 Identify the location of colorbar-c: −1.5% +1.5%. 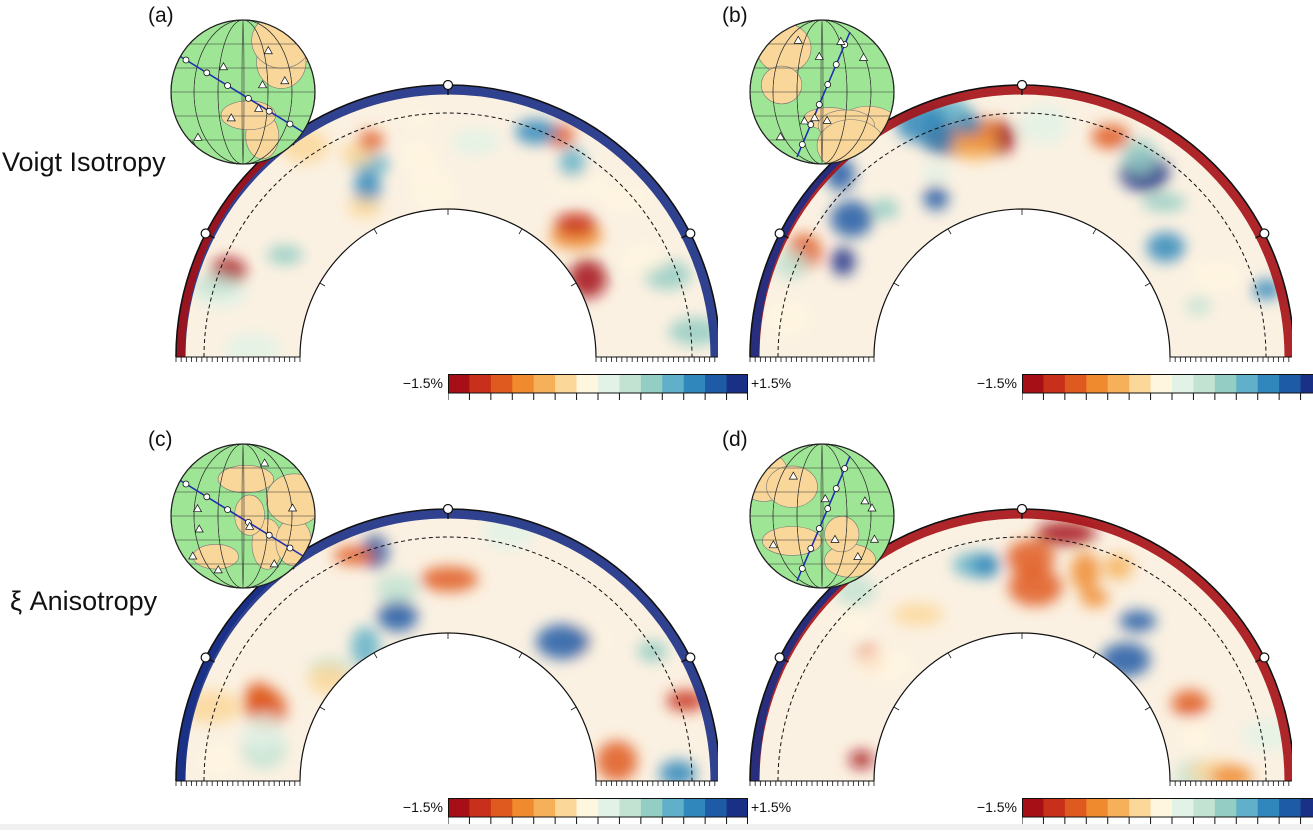
(568, 818).